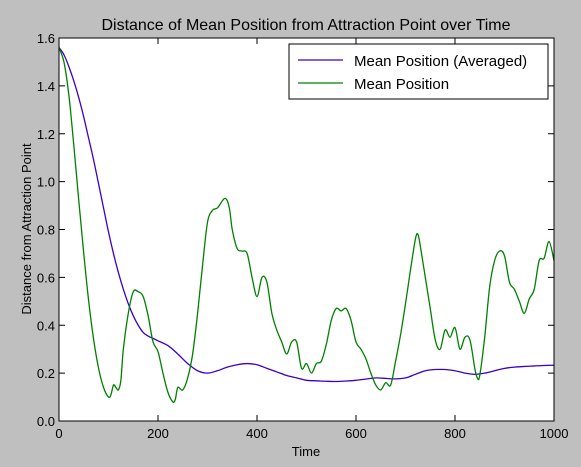 This screenshot has height=467, width=581. Describe the element at coordinates (58, 433) in the screenshot. I see `x-tick-label: 0` at that location.